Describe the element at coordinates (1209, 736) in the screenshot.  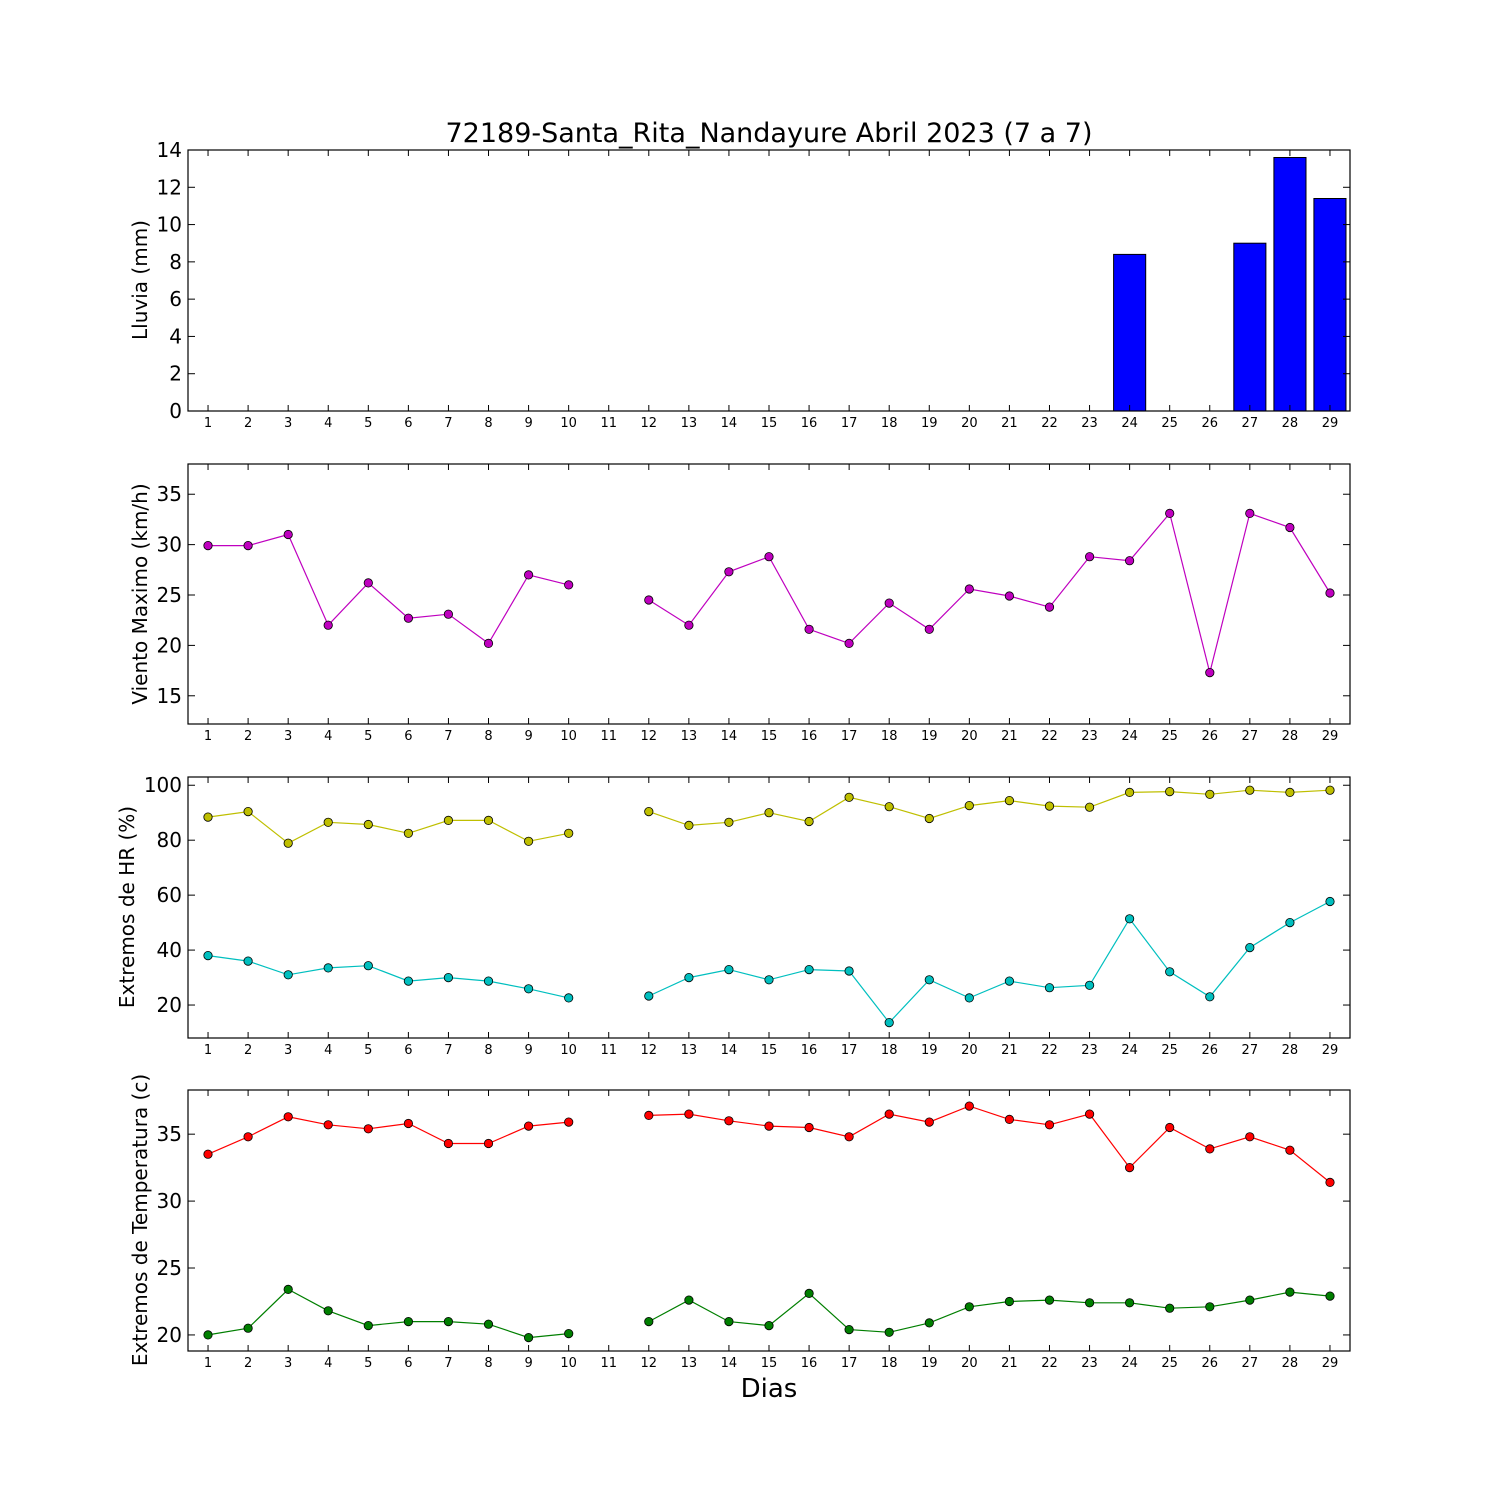
I see `x-tick-label: 26` at that location.